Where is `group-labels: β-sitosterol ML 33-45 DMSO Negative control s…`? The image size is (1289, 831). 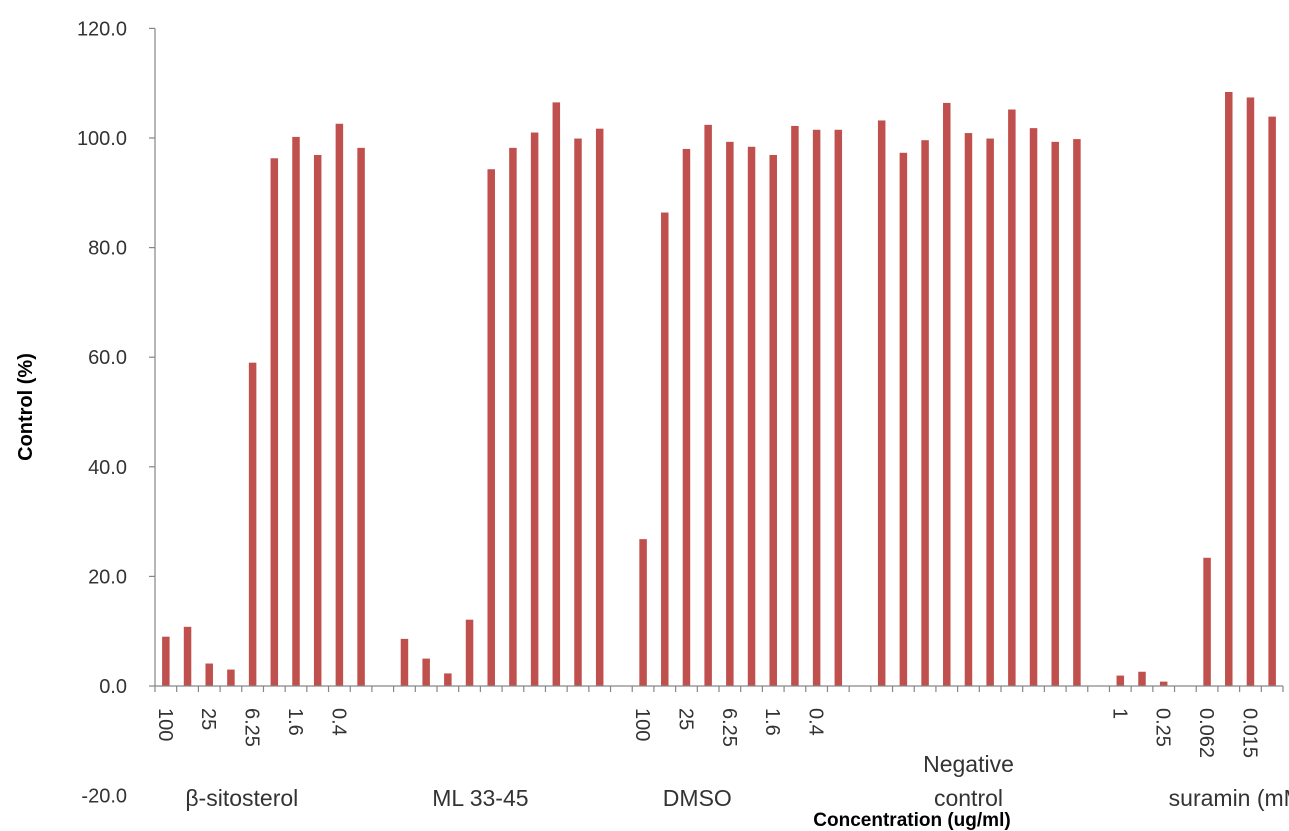 group-labels: β-sitosterol ML 33-45 DMSO Negative control s… is located at coordinates (737, 781).